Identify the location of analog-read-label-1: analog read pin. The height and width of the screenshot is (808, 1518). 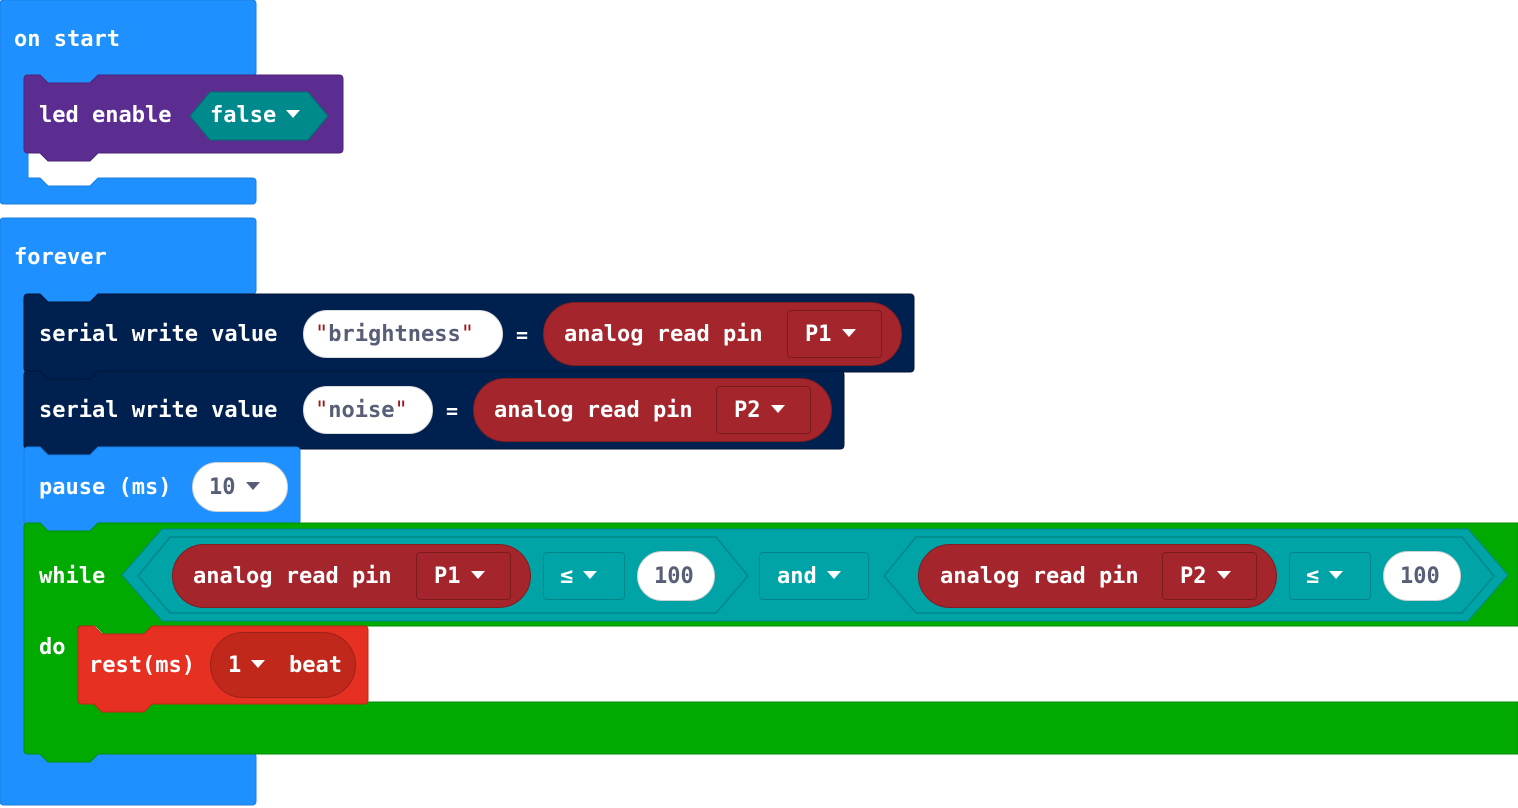
(663, 335).